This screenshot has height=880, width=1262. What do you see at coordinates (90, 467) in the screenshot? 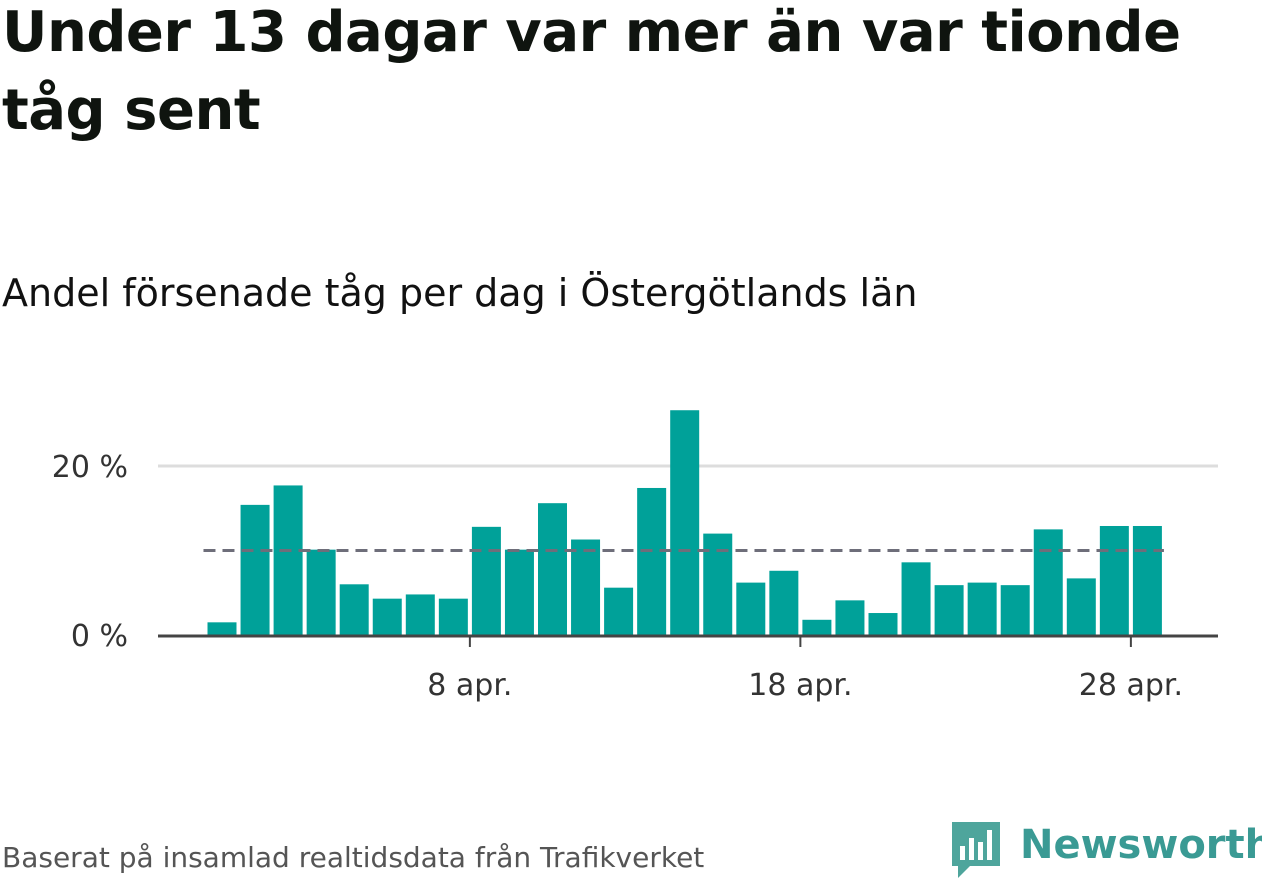
I see `y-tick-label: 20 %` at bounding box center [90, 467].